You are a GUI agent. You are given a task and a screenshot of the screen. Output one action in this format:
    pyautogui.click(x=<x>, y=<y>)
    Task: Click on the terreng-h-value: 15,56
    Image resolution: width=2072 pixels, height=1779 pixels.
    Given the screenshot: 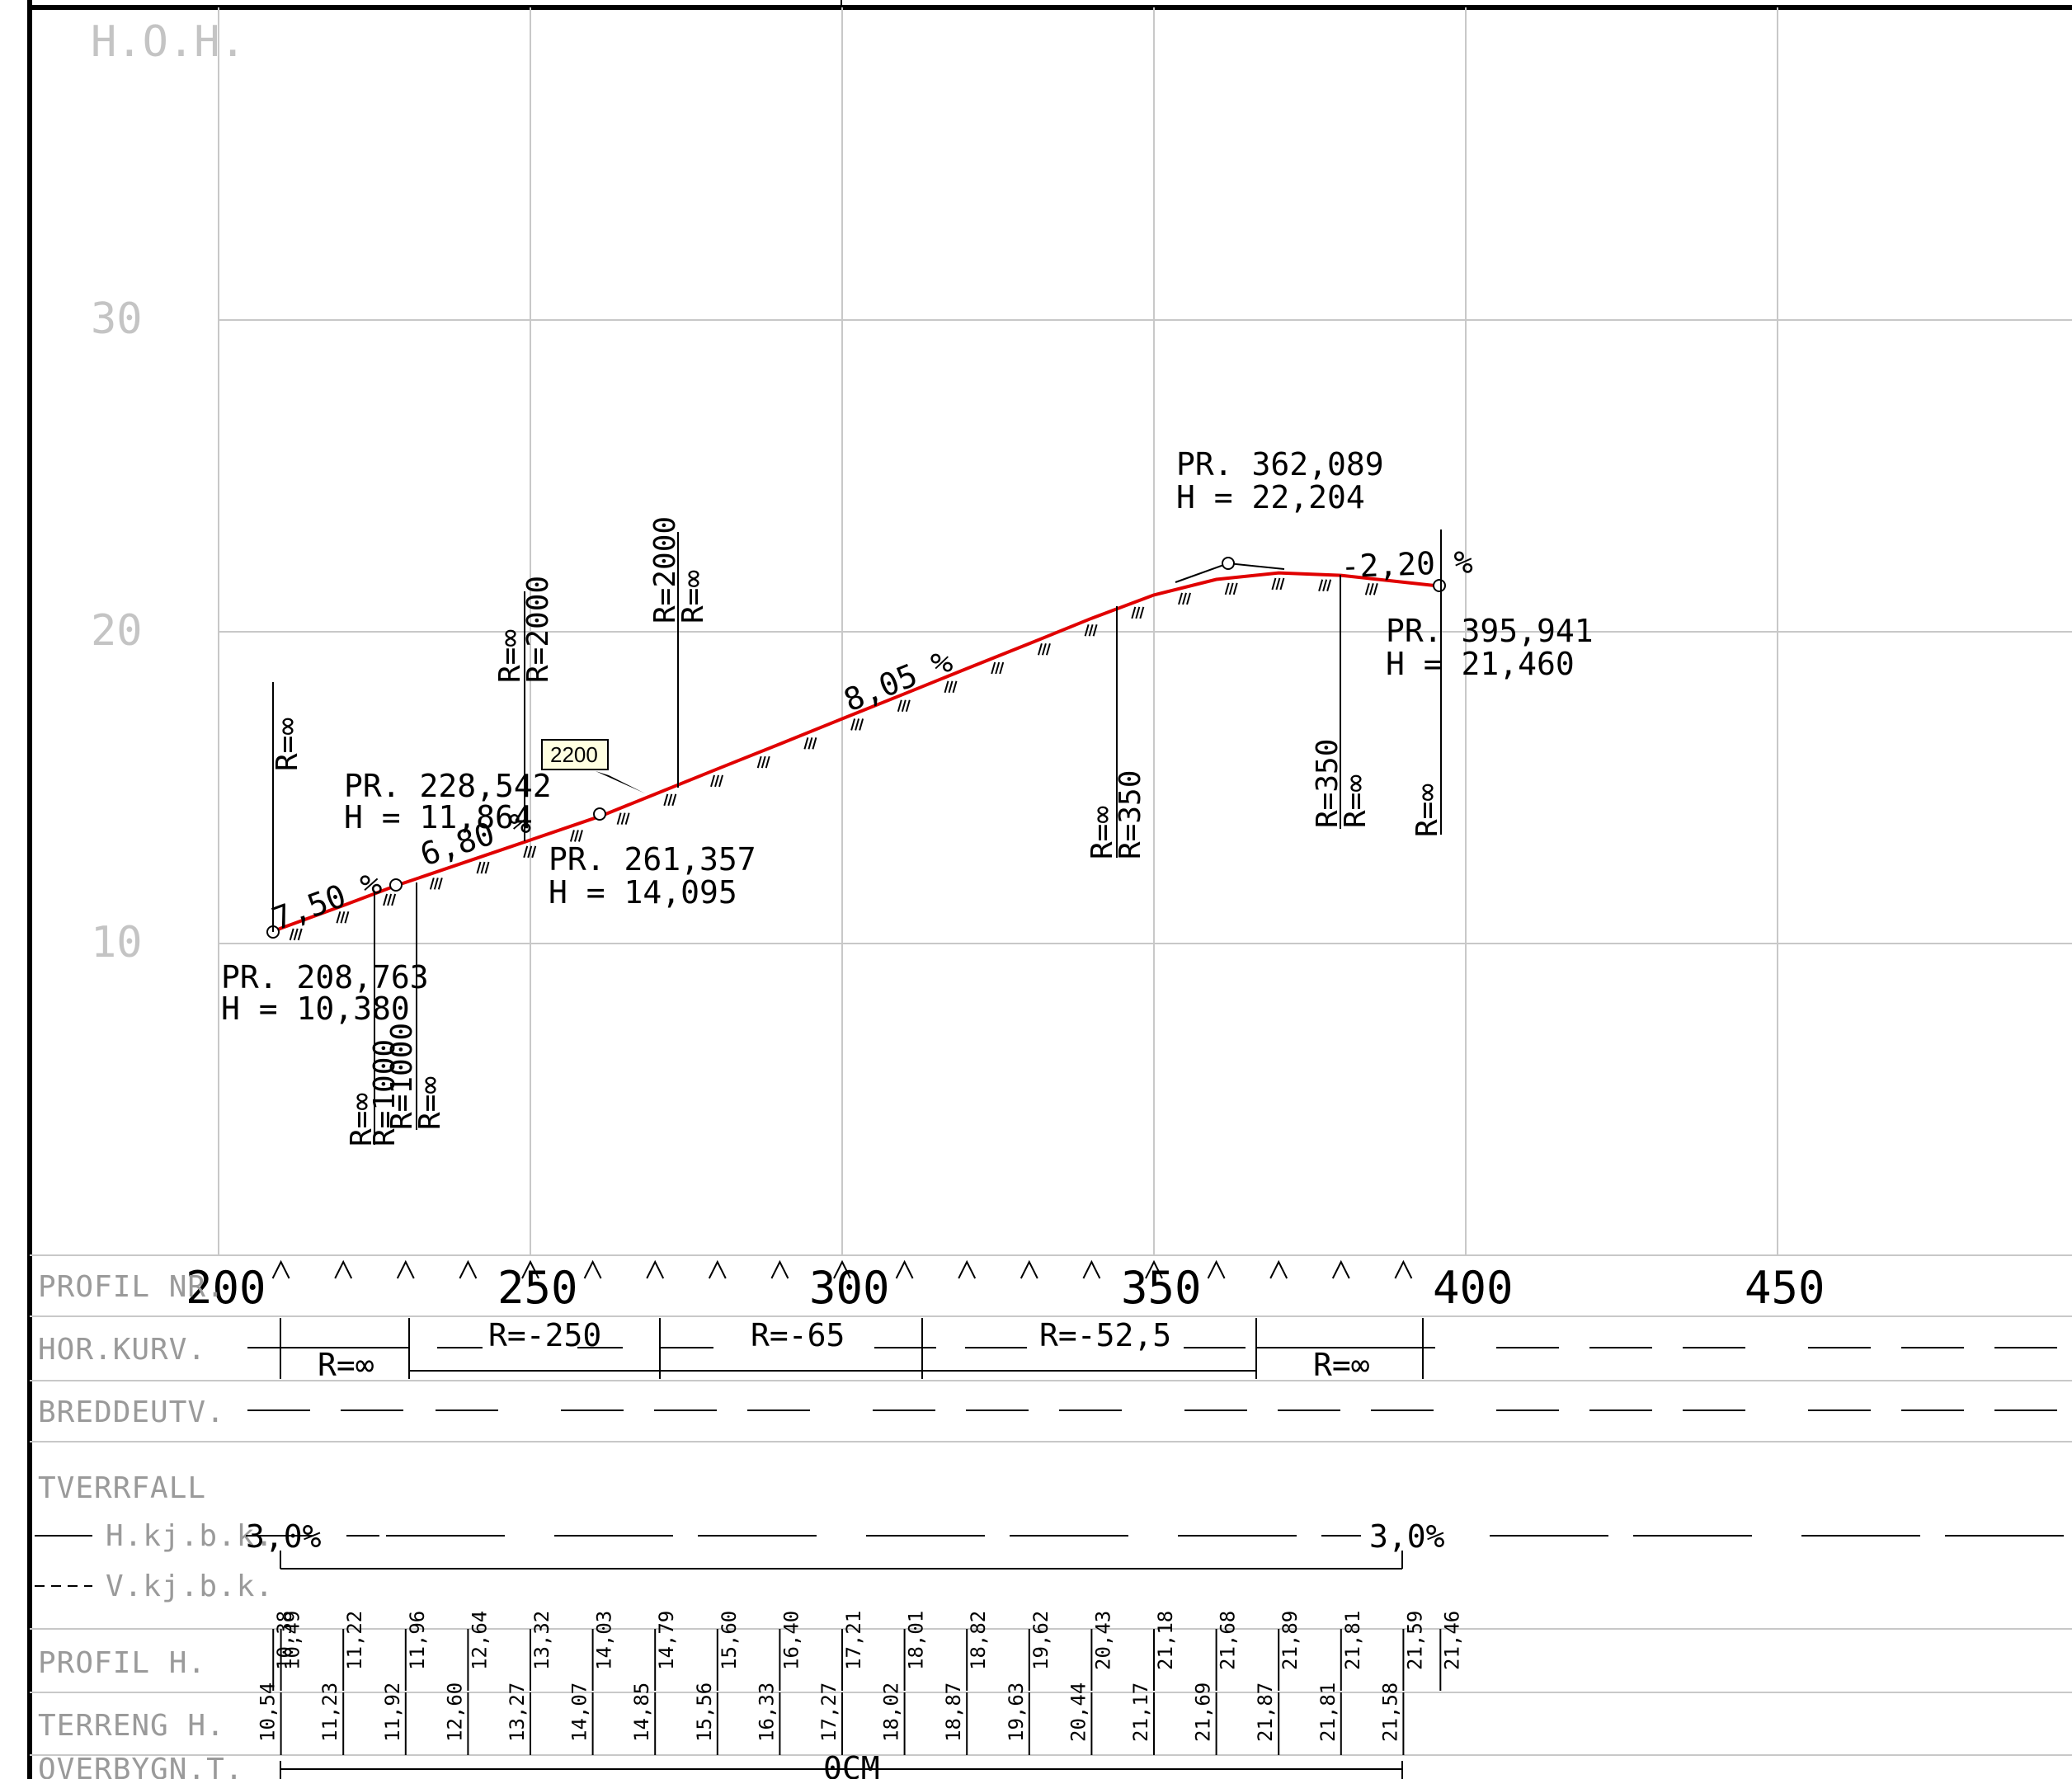 What is the action you would take?
    pyautogui.click(x=704, y=1712)
    